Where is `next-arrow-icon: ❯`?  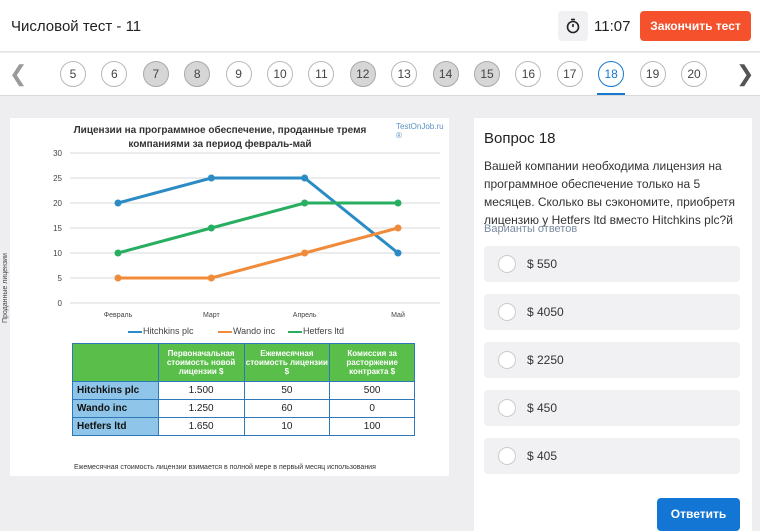 next-arrow-icon: ❯ is located at coordinates (745, 74).